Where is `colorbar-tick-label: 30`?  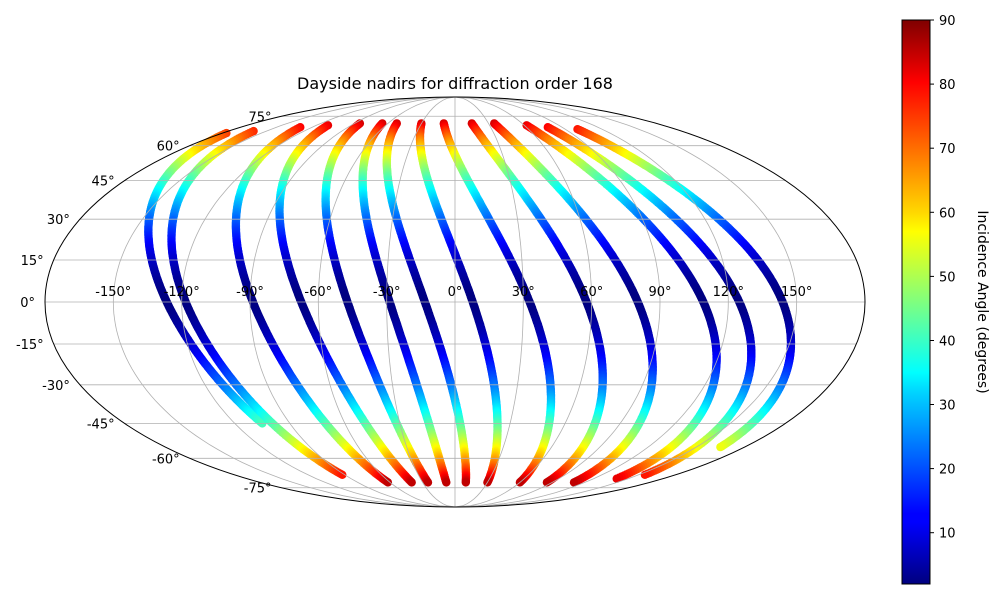 colorbar-tick-label: 30 is located at coordinates (947, 406).